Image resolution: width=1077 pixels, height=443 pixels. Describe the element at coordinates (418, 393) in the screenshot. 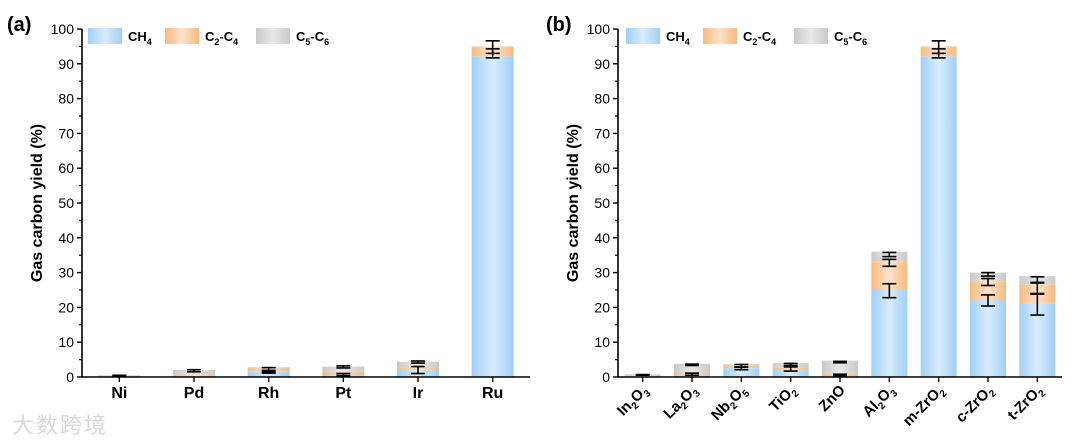

I see `x-tick-label: Ir` at that location.